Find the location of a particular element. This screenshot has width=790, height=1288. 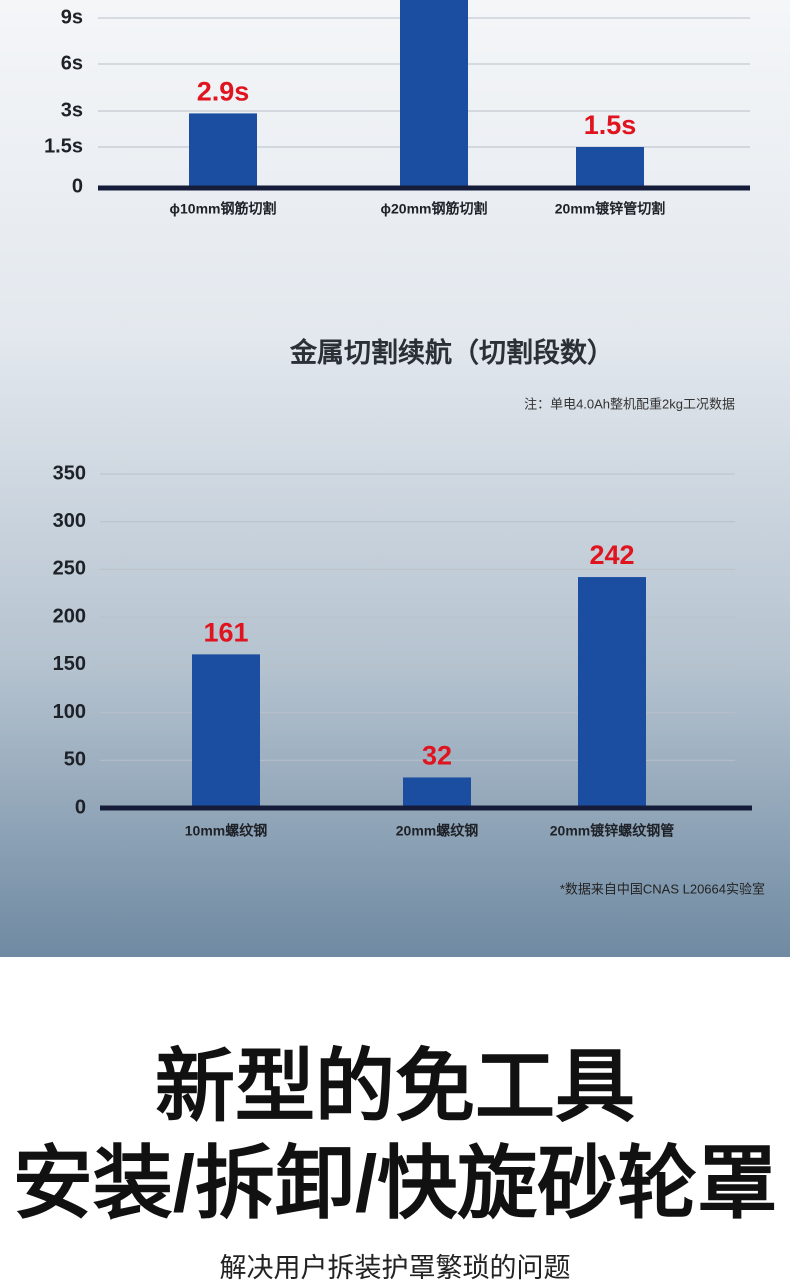

x-tick-label: 20mm镀锌管切割 is located at coordinates (610, 209).